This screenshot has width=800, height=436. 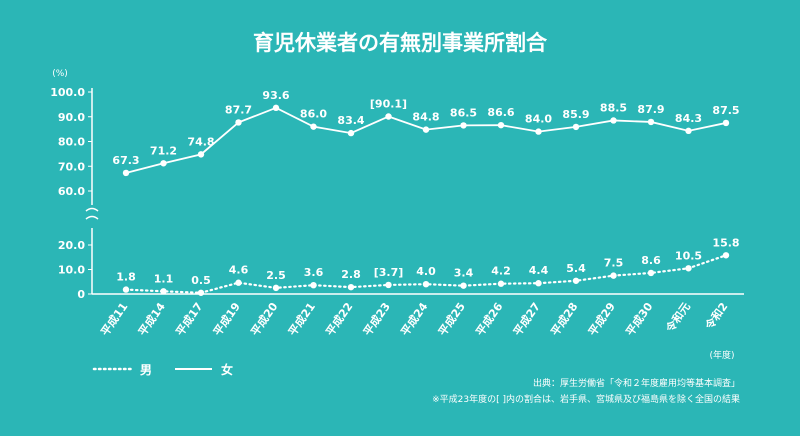 What do you see at coordinates (275, 95) in the screenshot?
I see `female-data-label: 93.6` at bounding box center [275, 95].